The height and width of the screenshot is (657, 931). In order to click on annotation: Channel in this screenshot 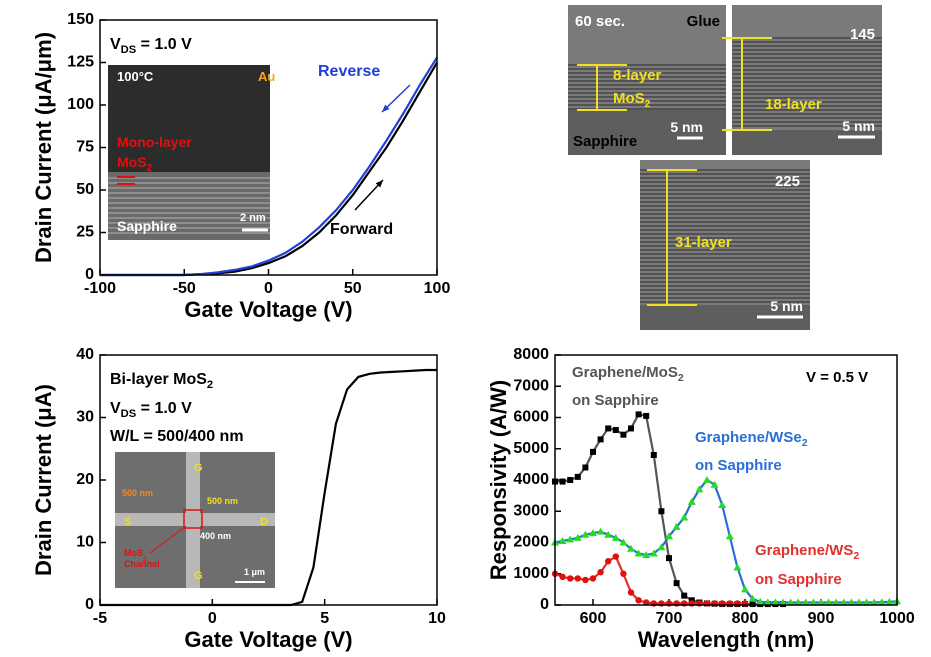, I will do `click(142, 564)`.